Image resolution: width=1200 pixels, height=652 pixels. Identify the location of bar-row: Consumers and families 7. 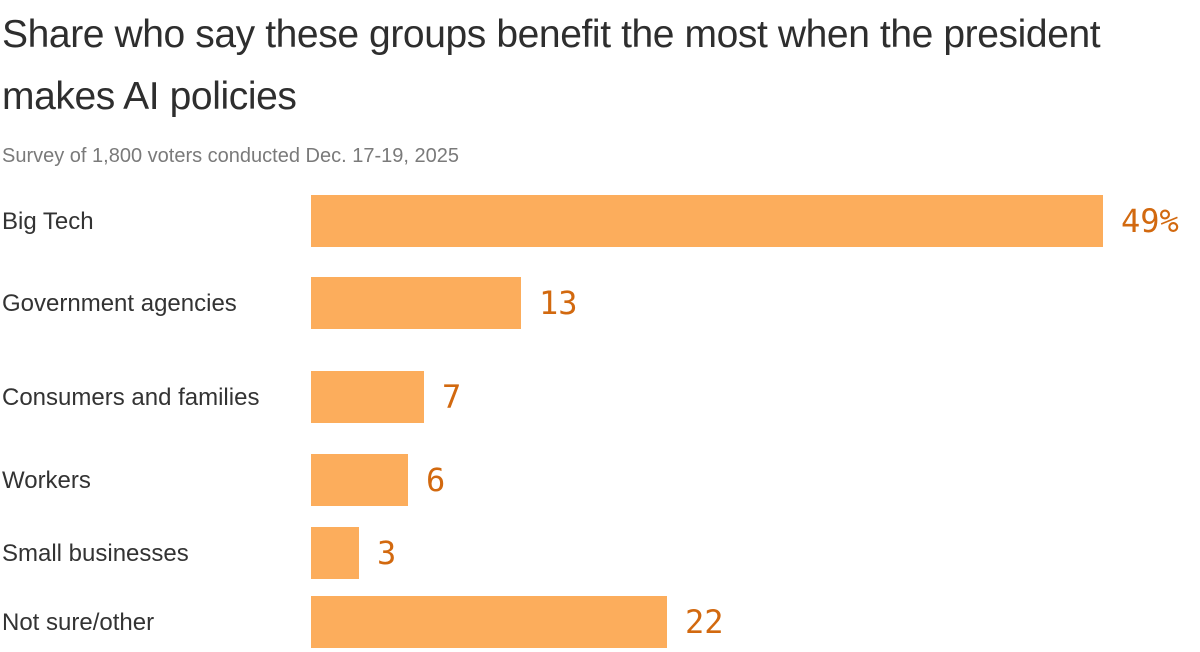
(601, 397).